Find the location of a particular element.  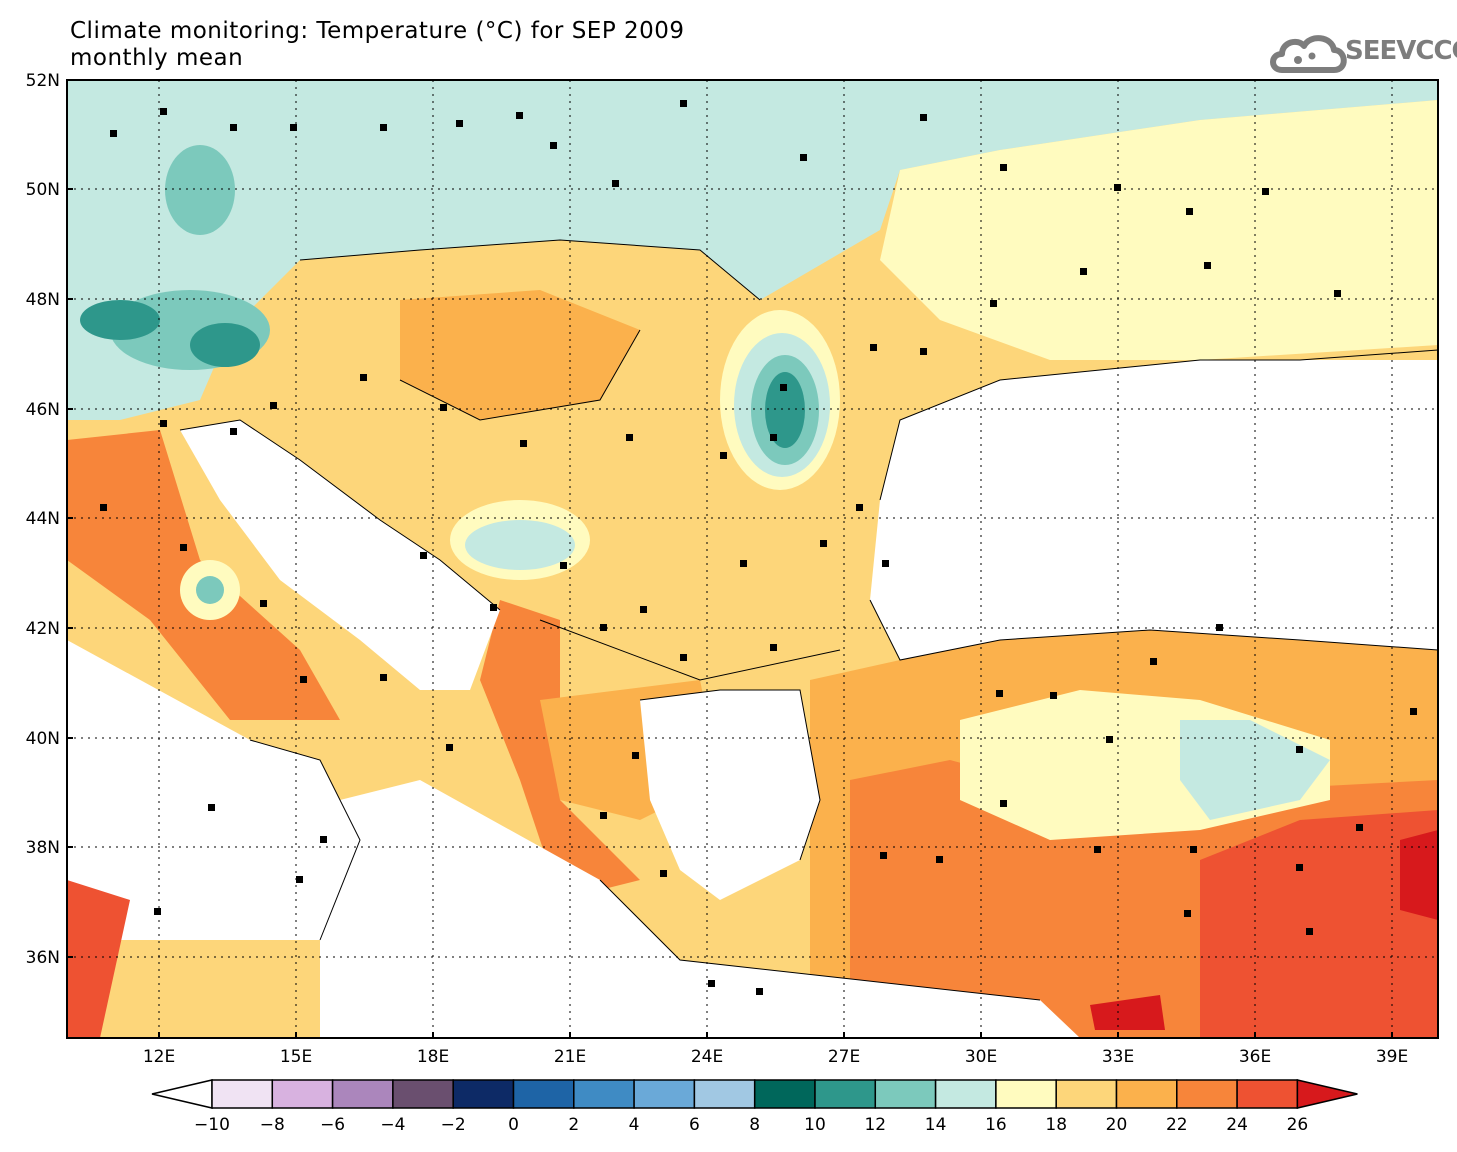

colorbar-label: −6 is located at coordinates (332, 1125).